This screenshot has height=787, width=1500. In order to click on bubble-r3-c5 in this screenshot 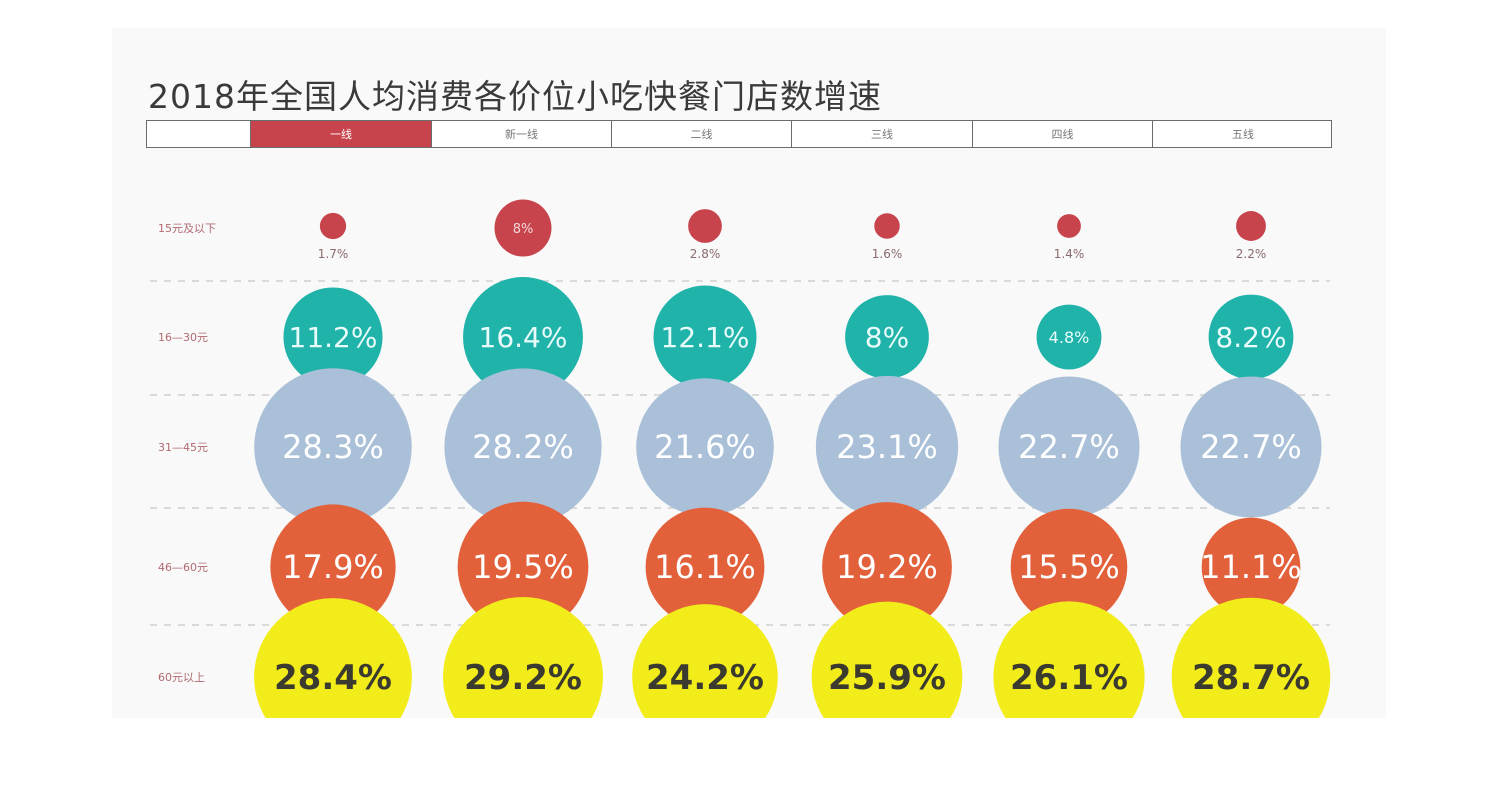, I will do `click(1069, 447)`.